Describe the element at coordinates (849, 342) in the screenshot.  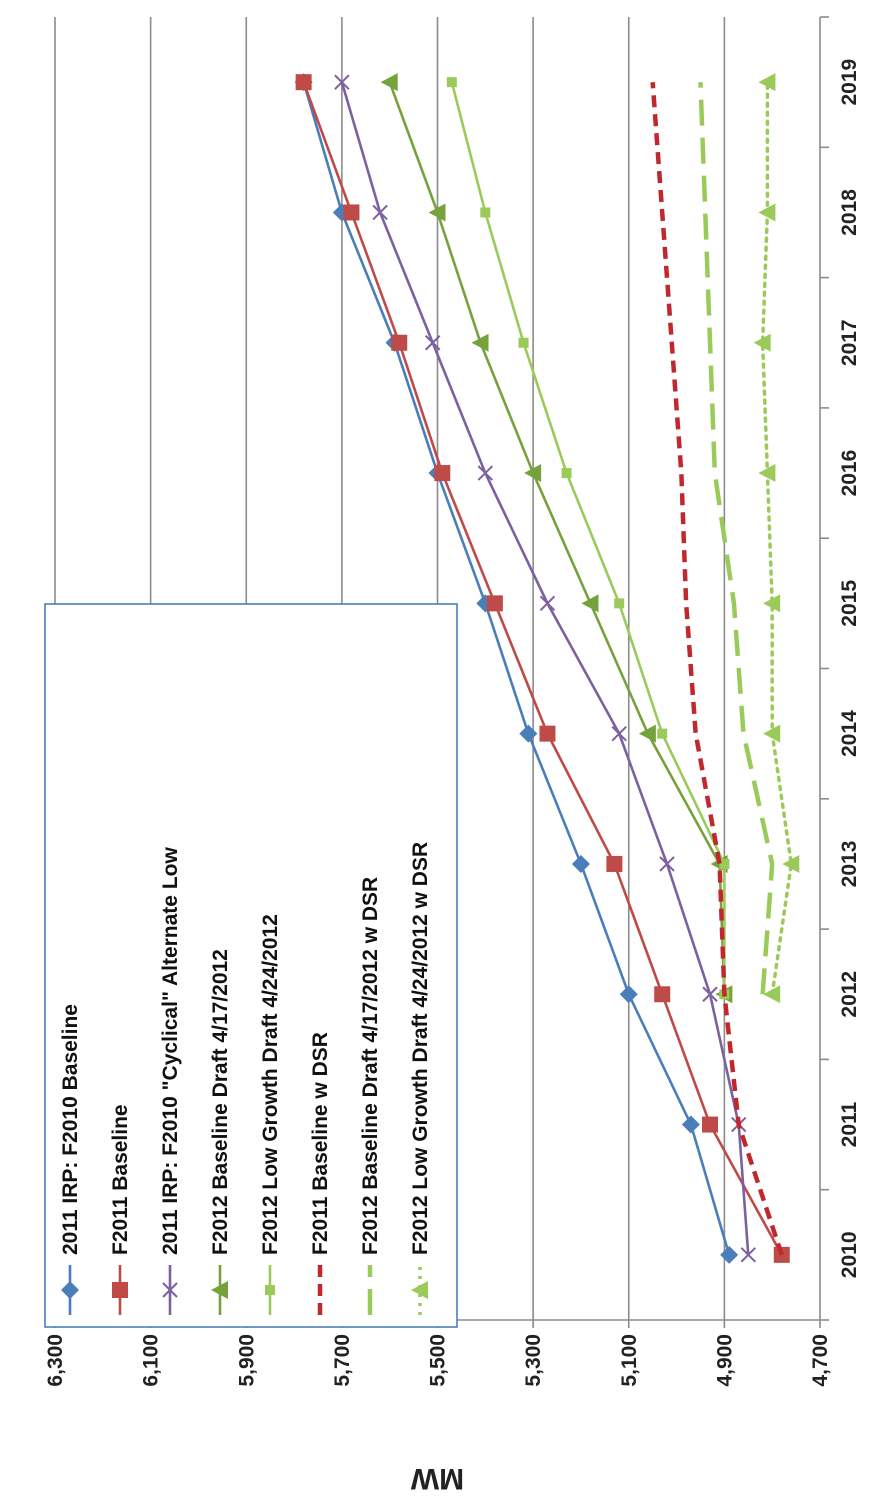
I see `x-tick-label: 2017` at that location.